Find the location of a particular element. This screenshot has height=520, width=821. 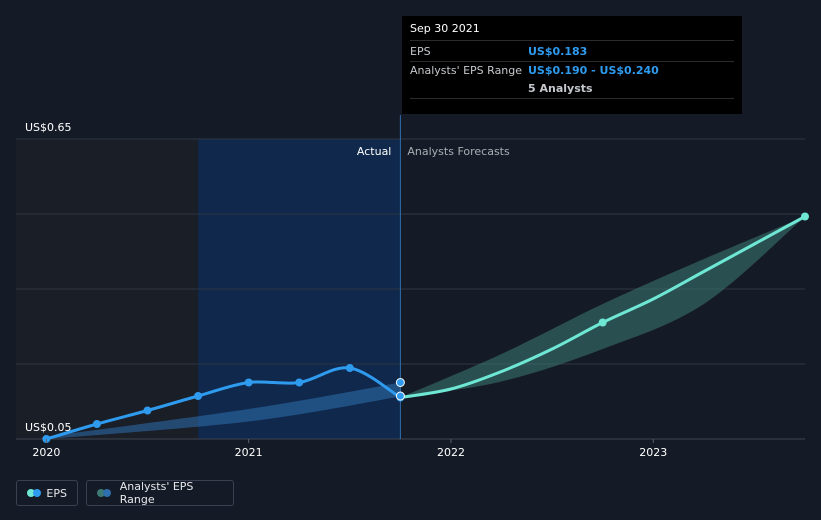

range-legend-icon is located at coordinates (104, 493).